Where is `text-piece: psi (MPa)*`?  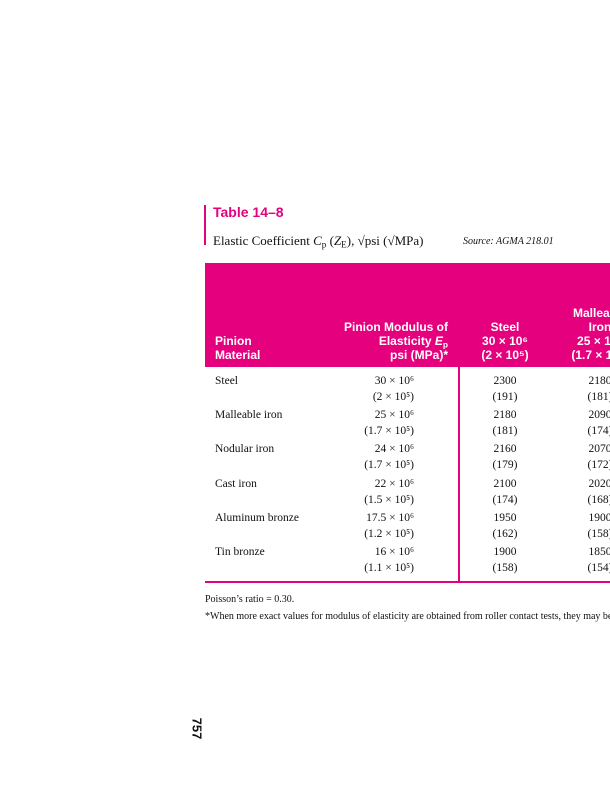
text-piece: psi (MPa)* is located at coordinates (418, 355).